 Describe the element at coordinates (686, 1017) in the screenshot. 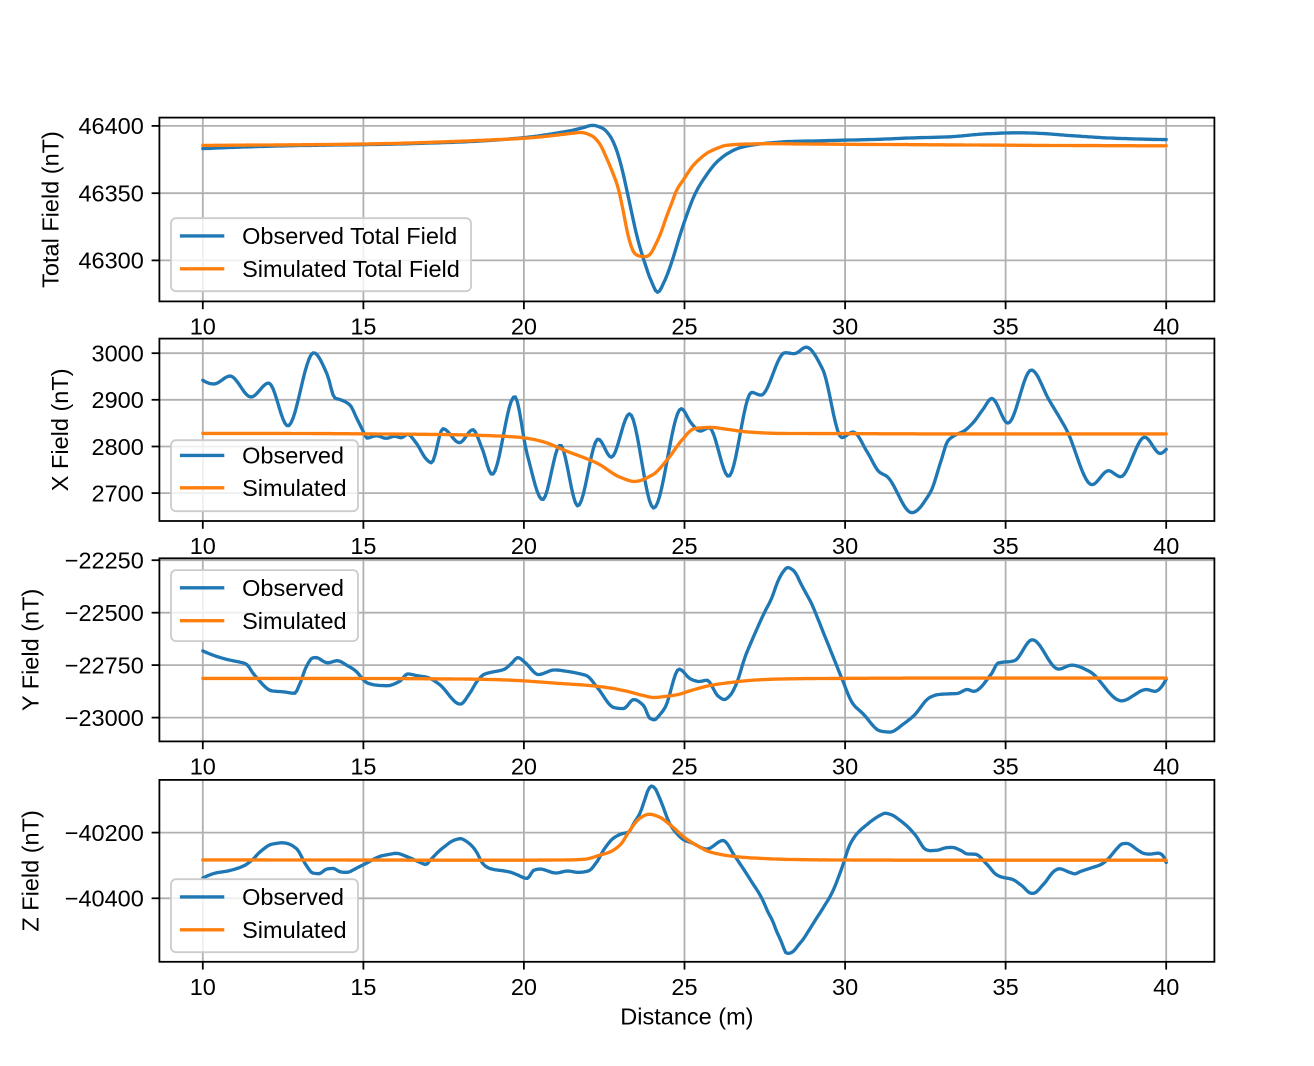

I see `svg-text: Distance (m)` at that location.